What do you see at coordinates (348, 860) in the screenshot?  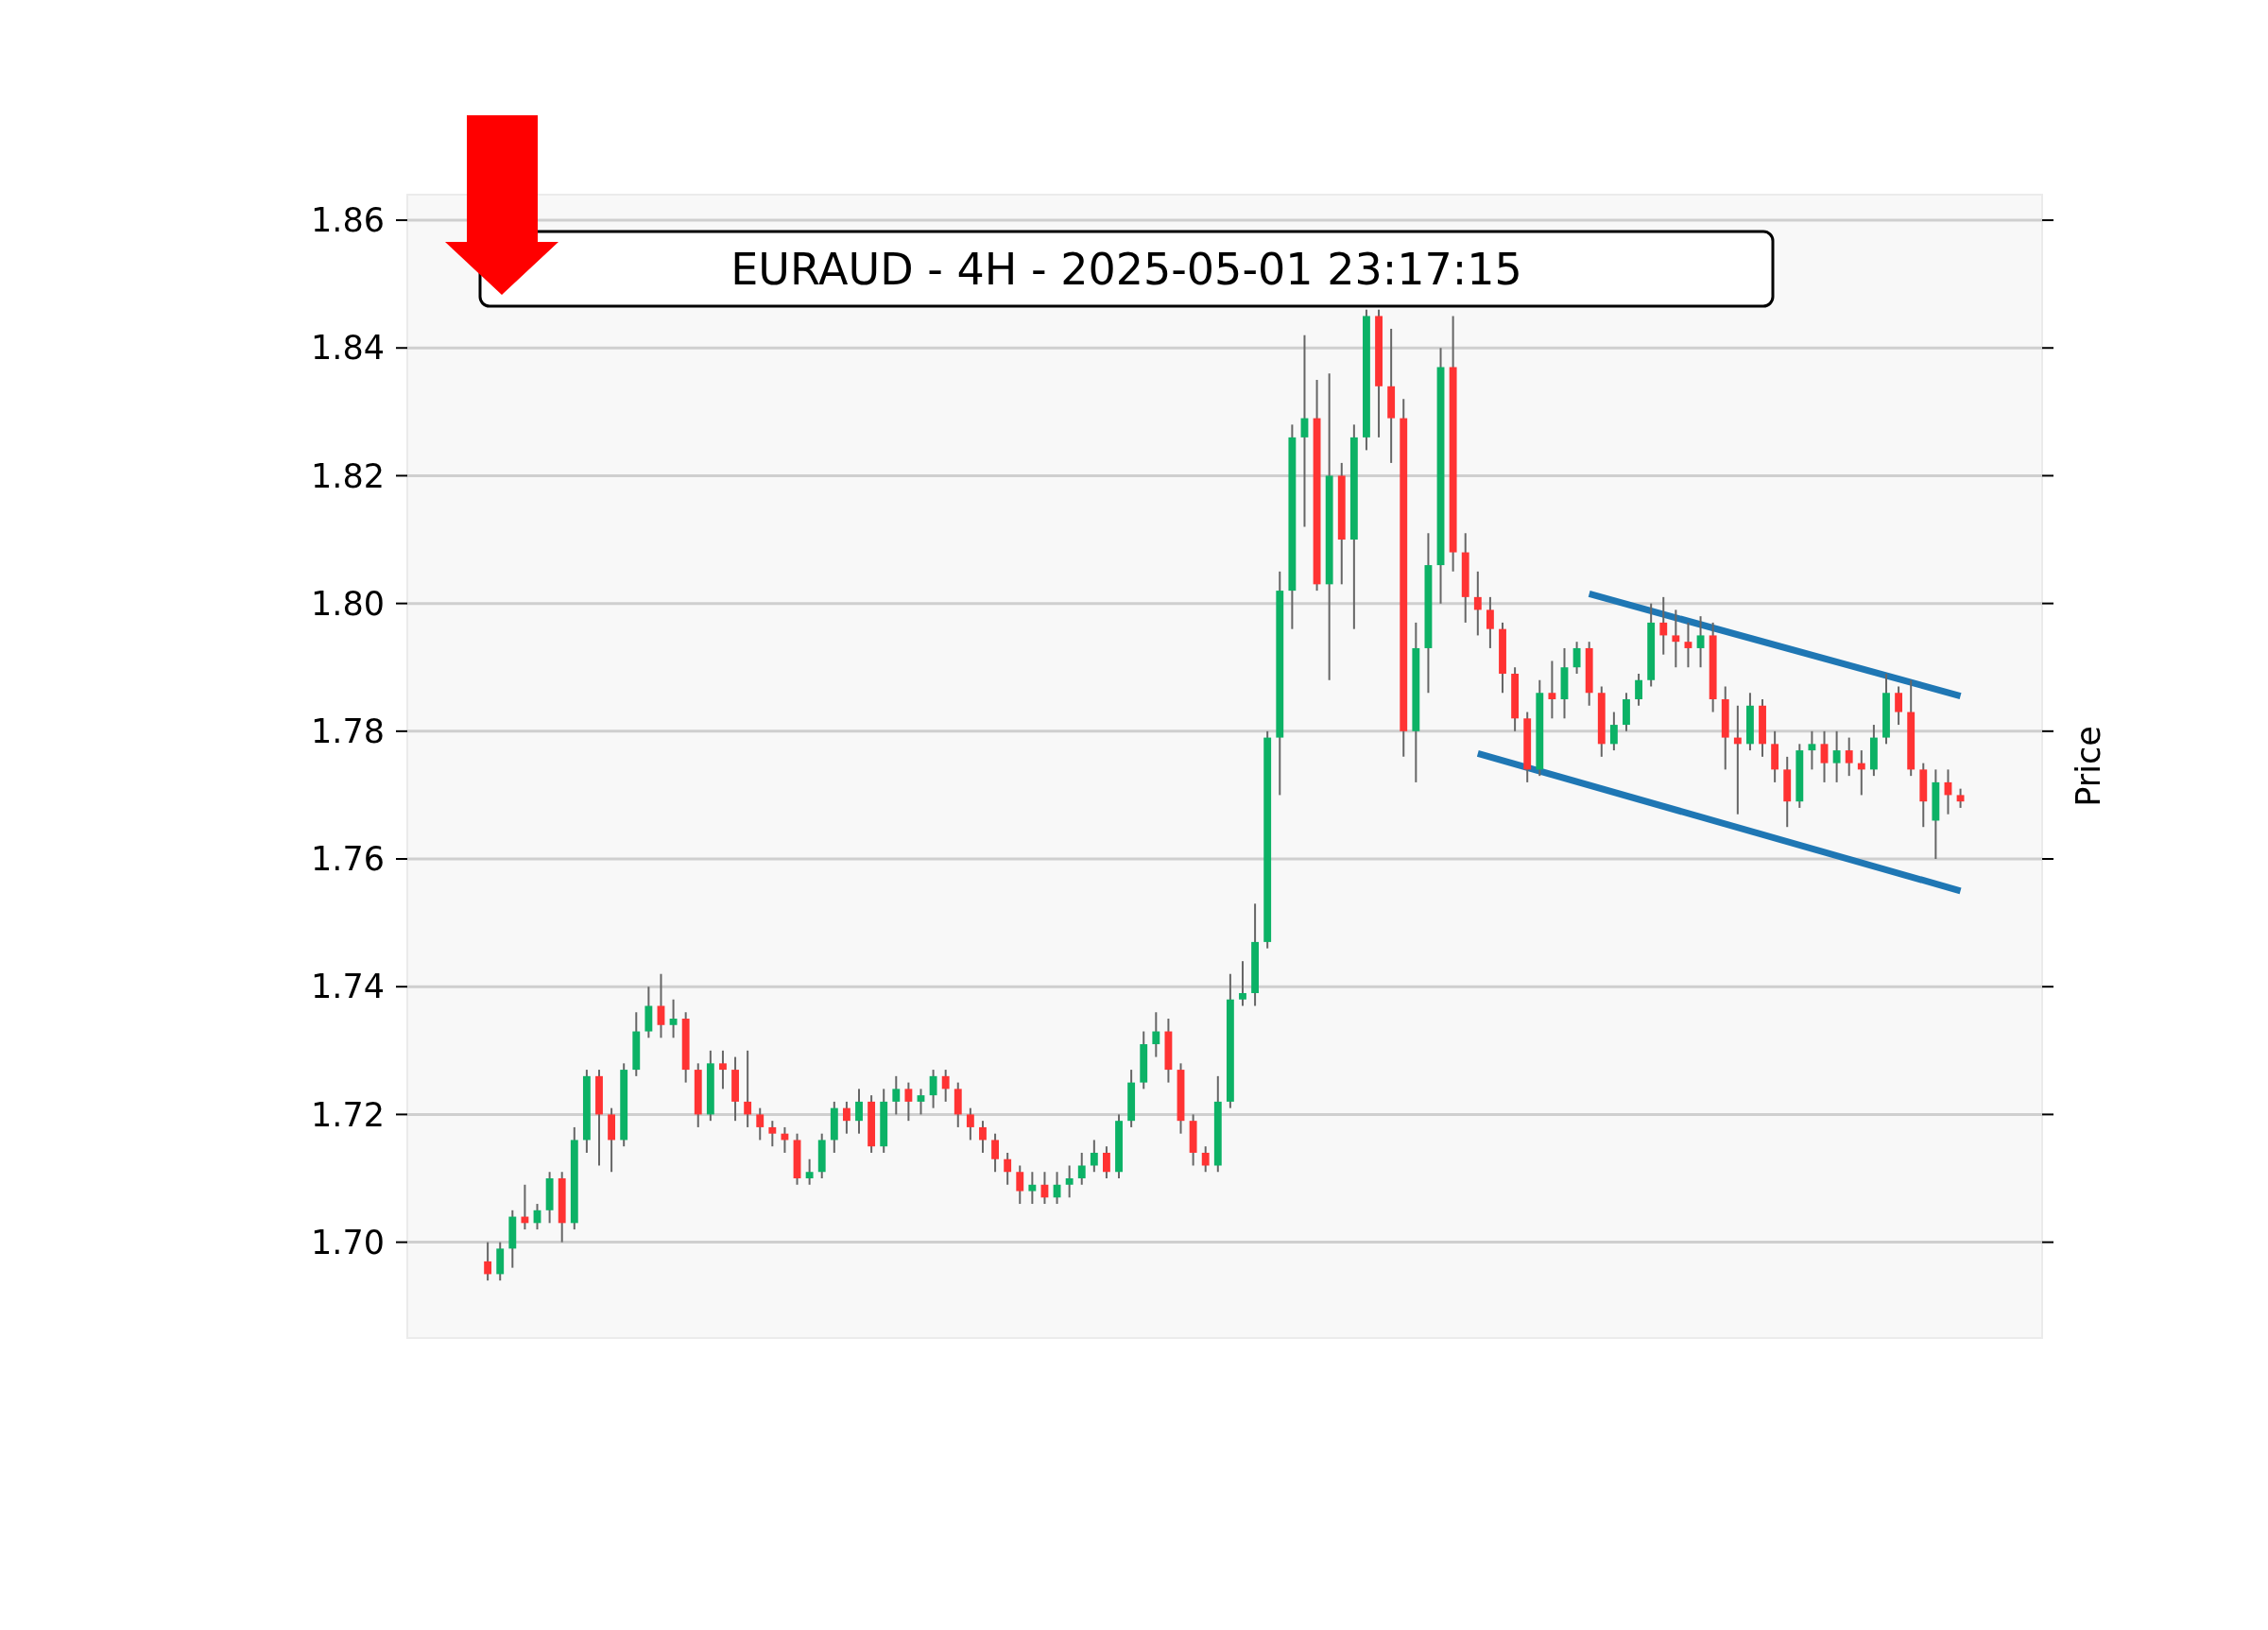 I see `y-tick-label: 1.76` at bounding box center [348, 860].